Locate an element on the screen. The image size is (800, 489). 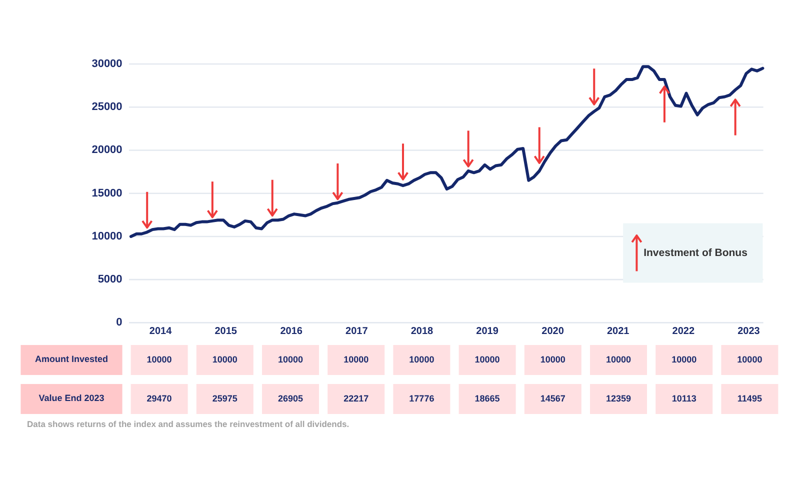
data-label: 10113 is located at coordinates (684, 398).